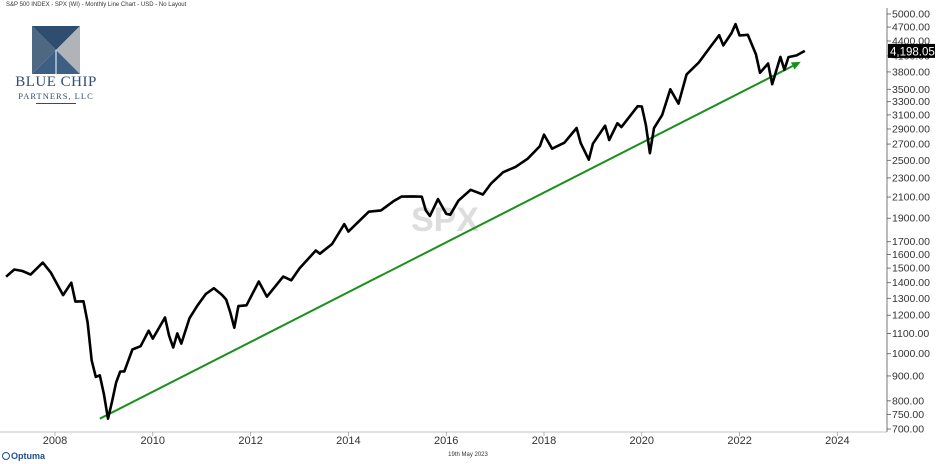 The height and width of the screenshot is (464, 936). What do you see at coordinates (911, 90) in the screenshot?
I see `y-tick-label: 3500.00` at bounding box center [911, 90].